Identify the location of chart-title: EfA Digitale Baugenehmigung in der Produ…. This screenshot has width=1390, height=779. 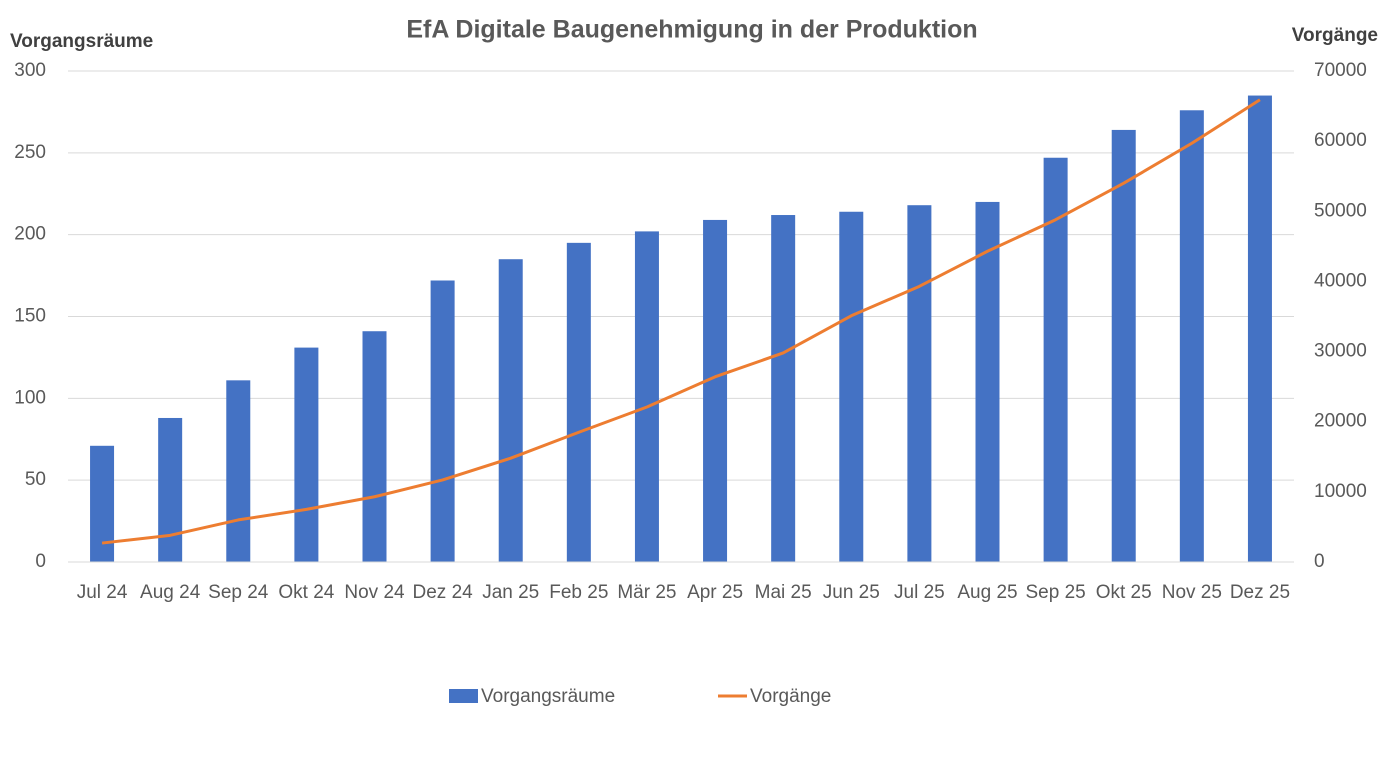
(691, 30).